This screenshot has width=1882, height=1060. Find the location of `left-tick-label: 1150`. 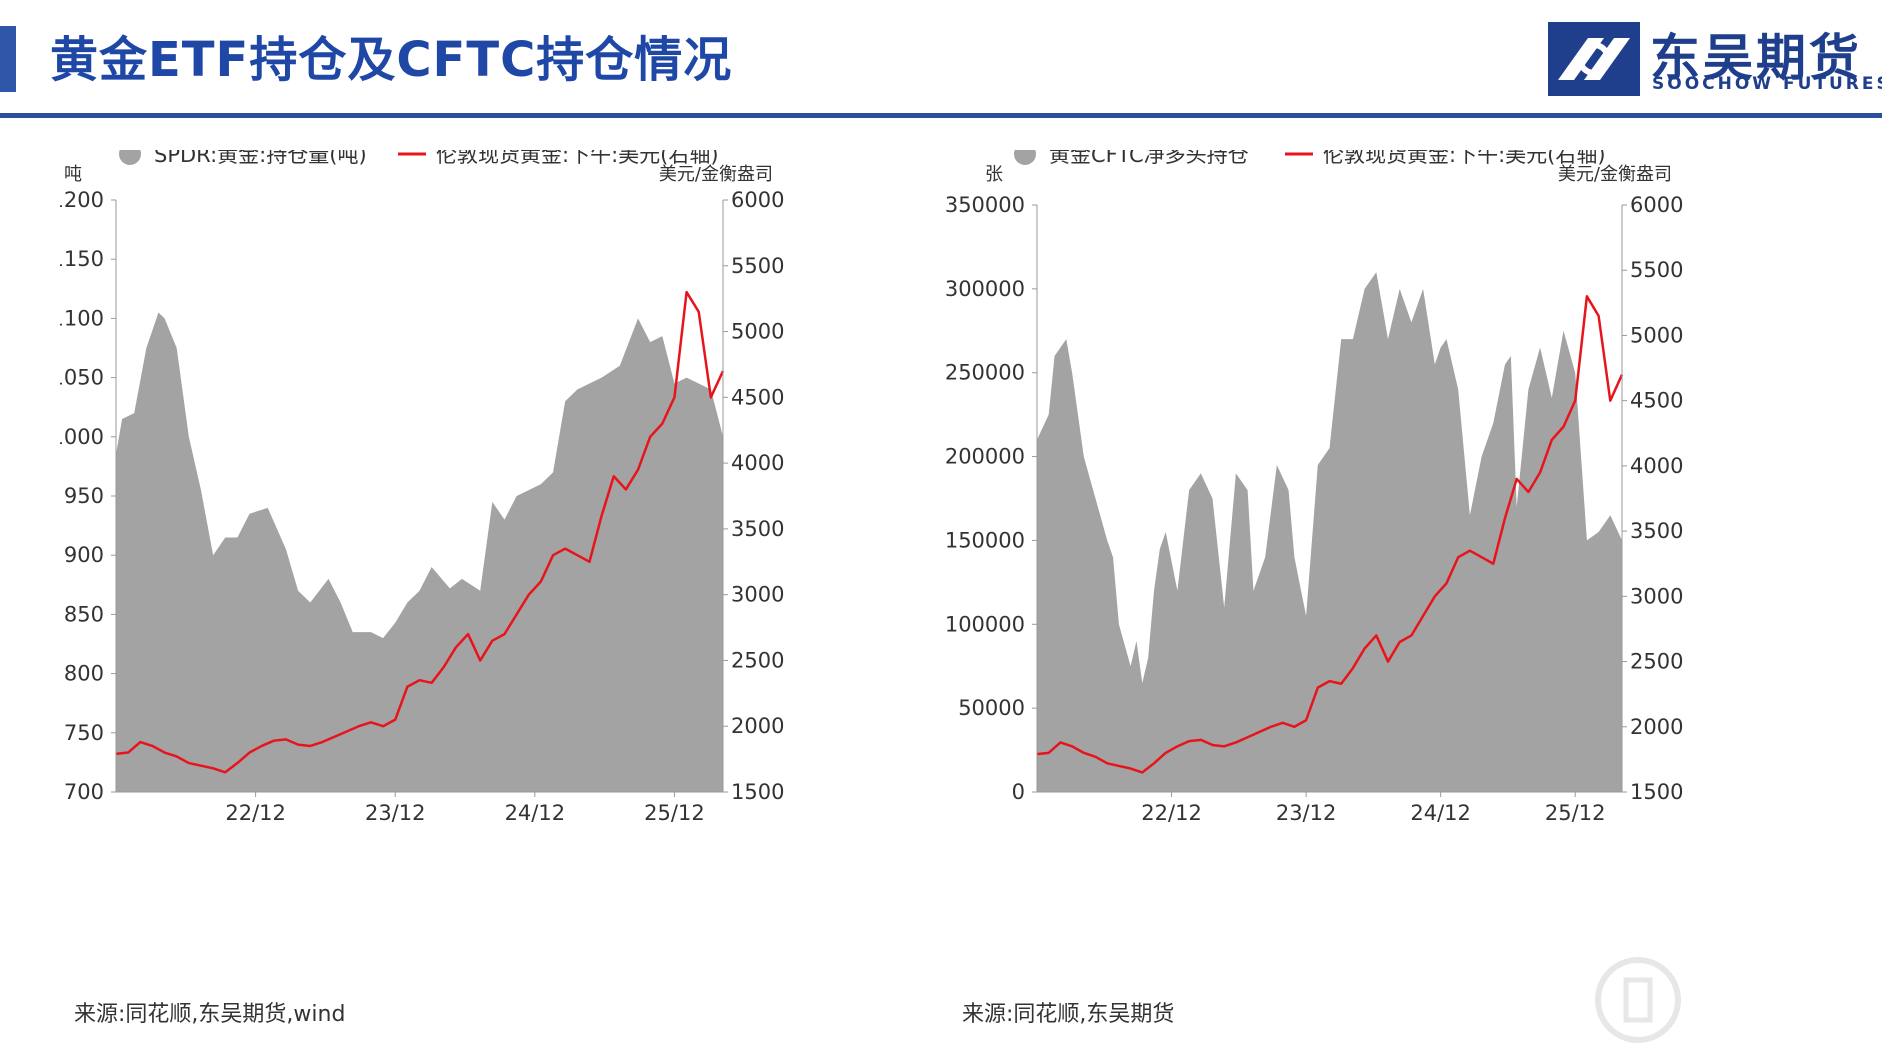

left-tick-label: 1150 is located at coordinates (82, 259).